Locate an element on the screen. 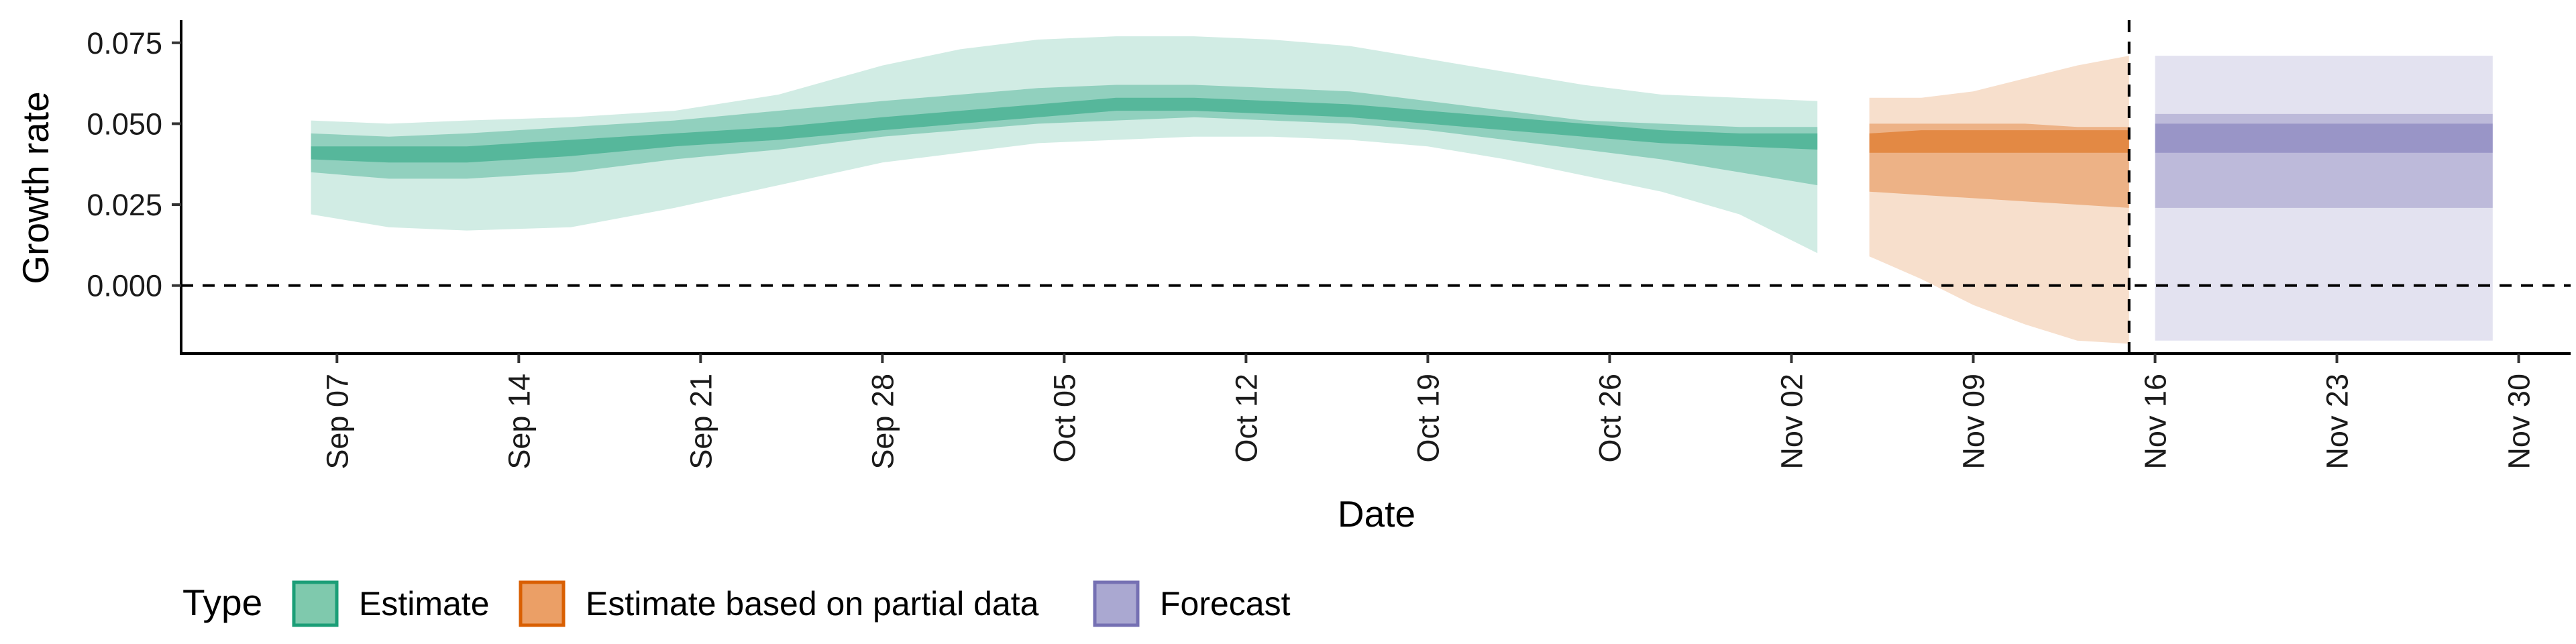 Image resolution: width=2576 pixels, height=644 pixels. legend-key-estimate is located at coordinates (315, 603).